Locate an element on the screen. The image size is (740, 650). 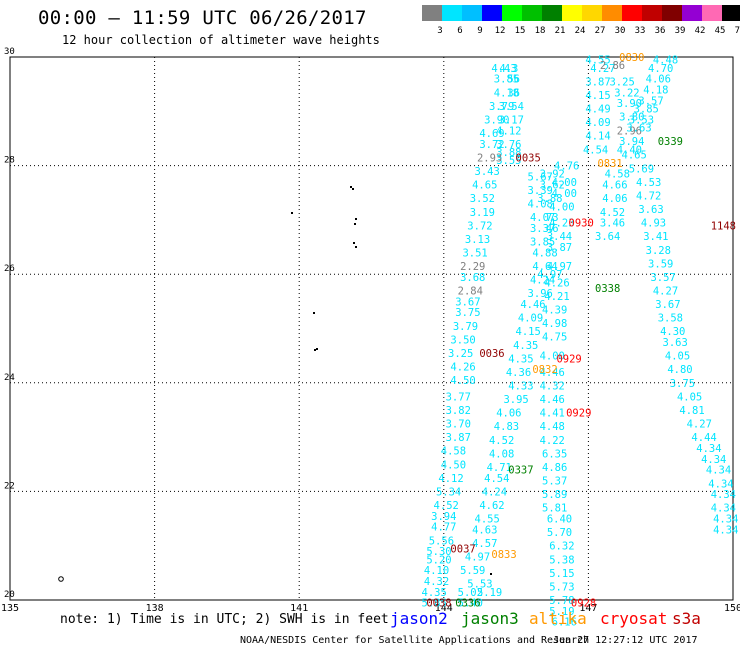
wave-height-value: 4.62 is located at coordinates (491, 506).